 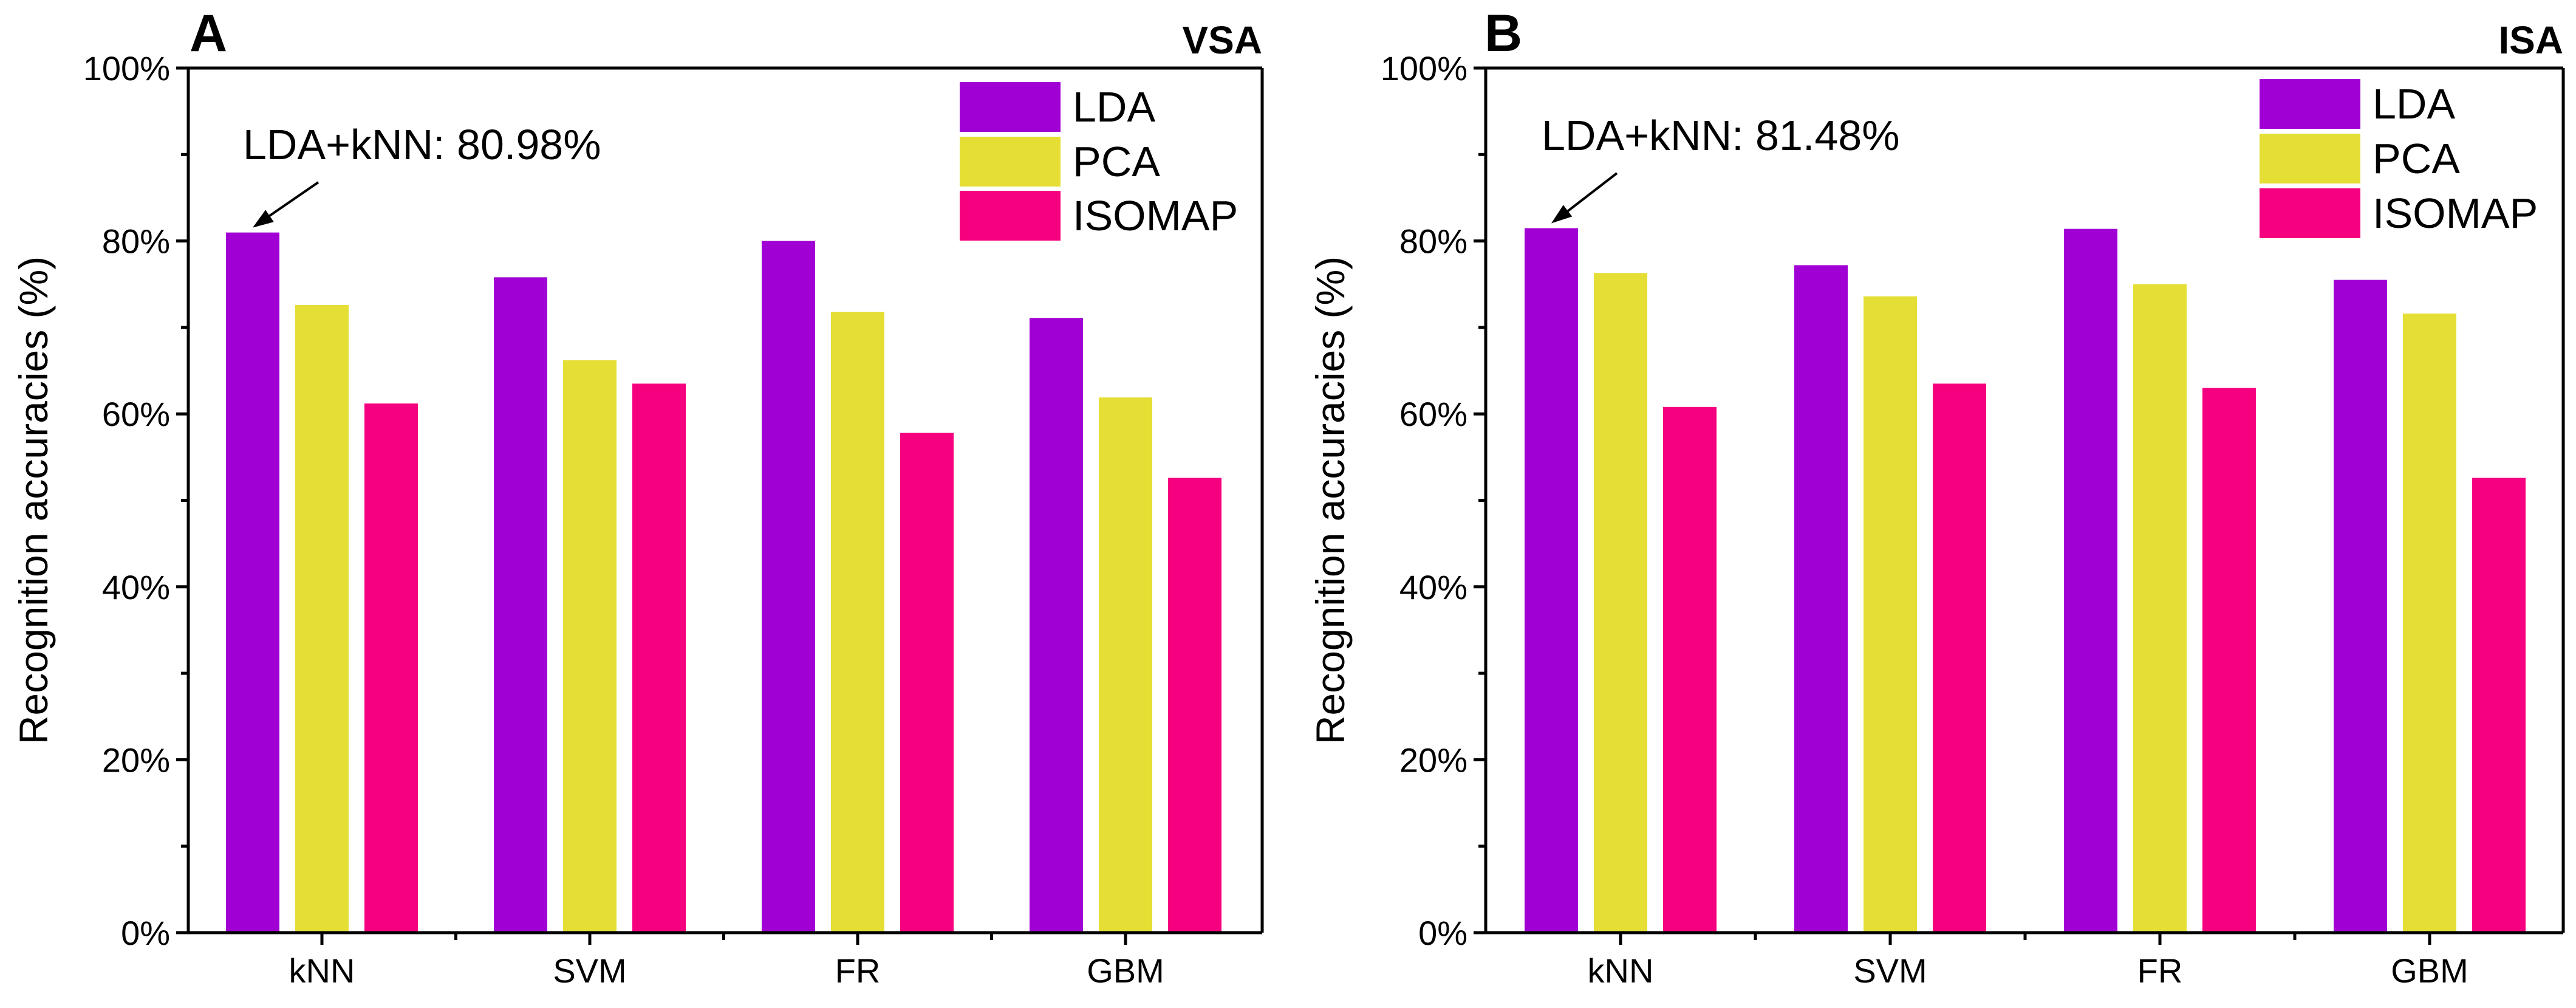 I want to click on panel-title: VSA, so click(x=1222, y=40).